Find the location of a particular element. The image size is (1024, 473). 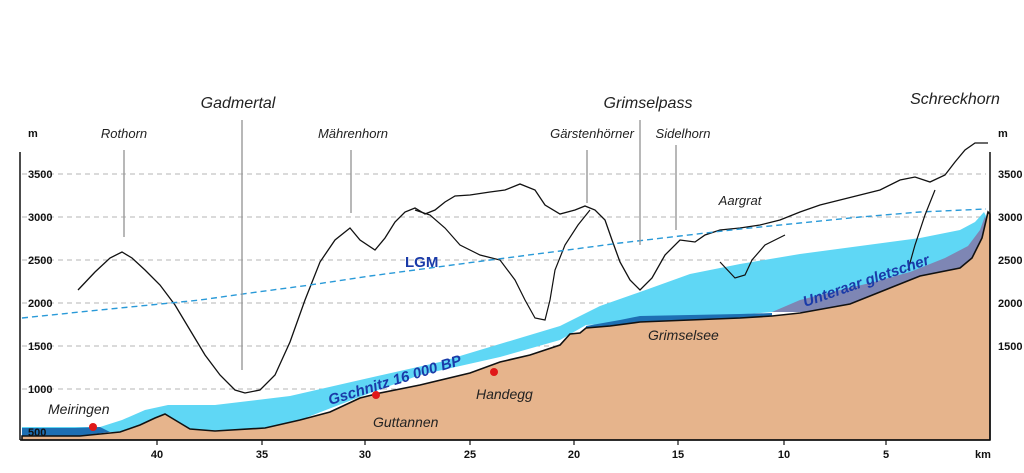

handegg-marker is located at coordinates (494, 372).